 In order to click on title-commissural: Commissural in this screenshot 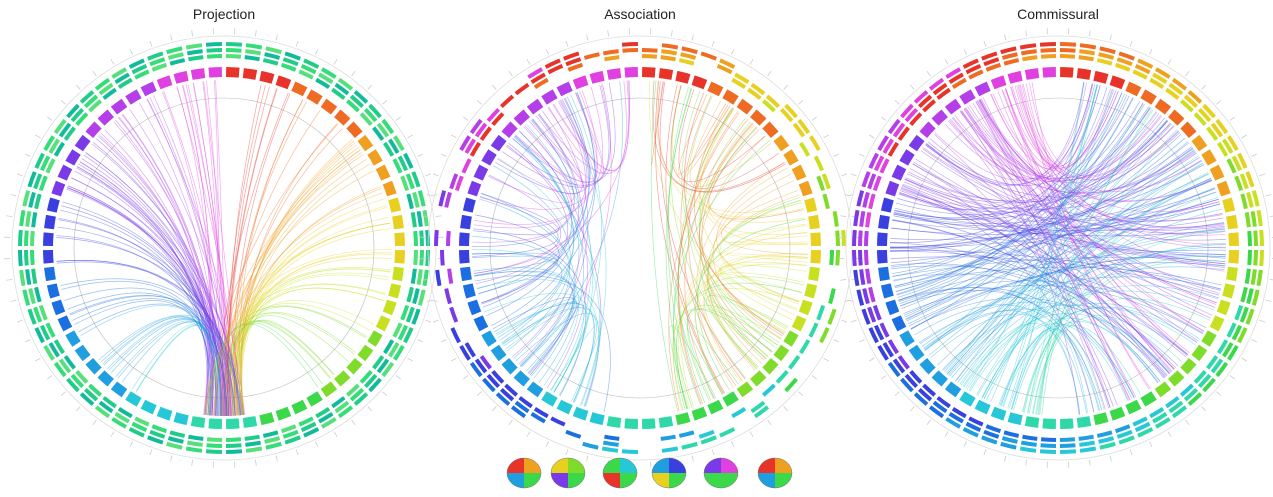, I will do `click(1058, 14)`.